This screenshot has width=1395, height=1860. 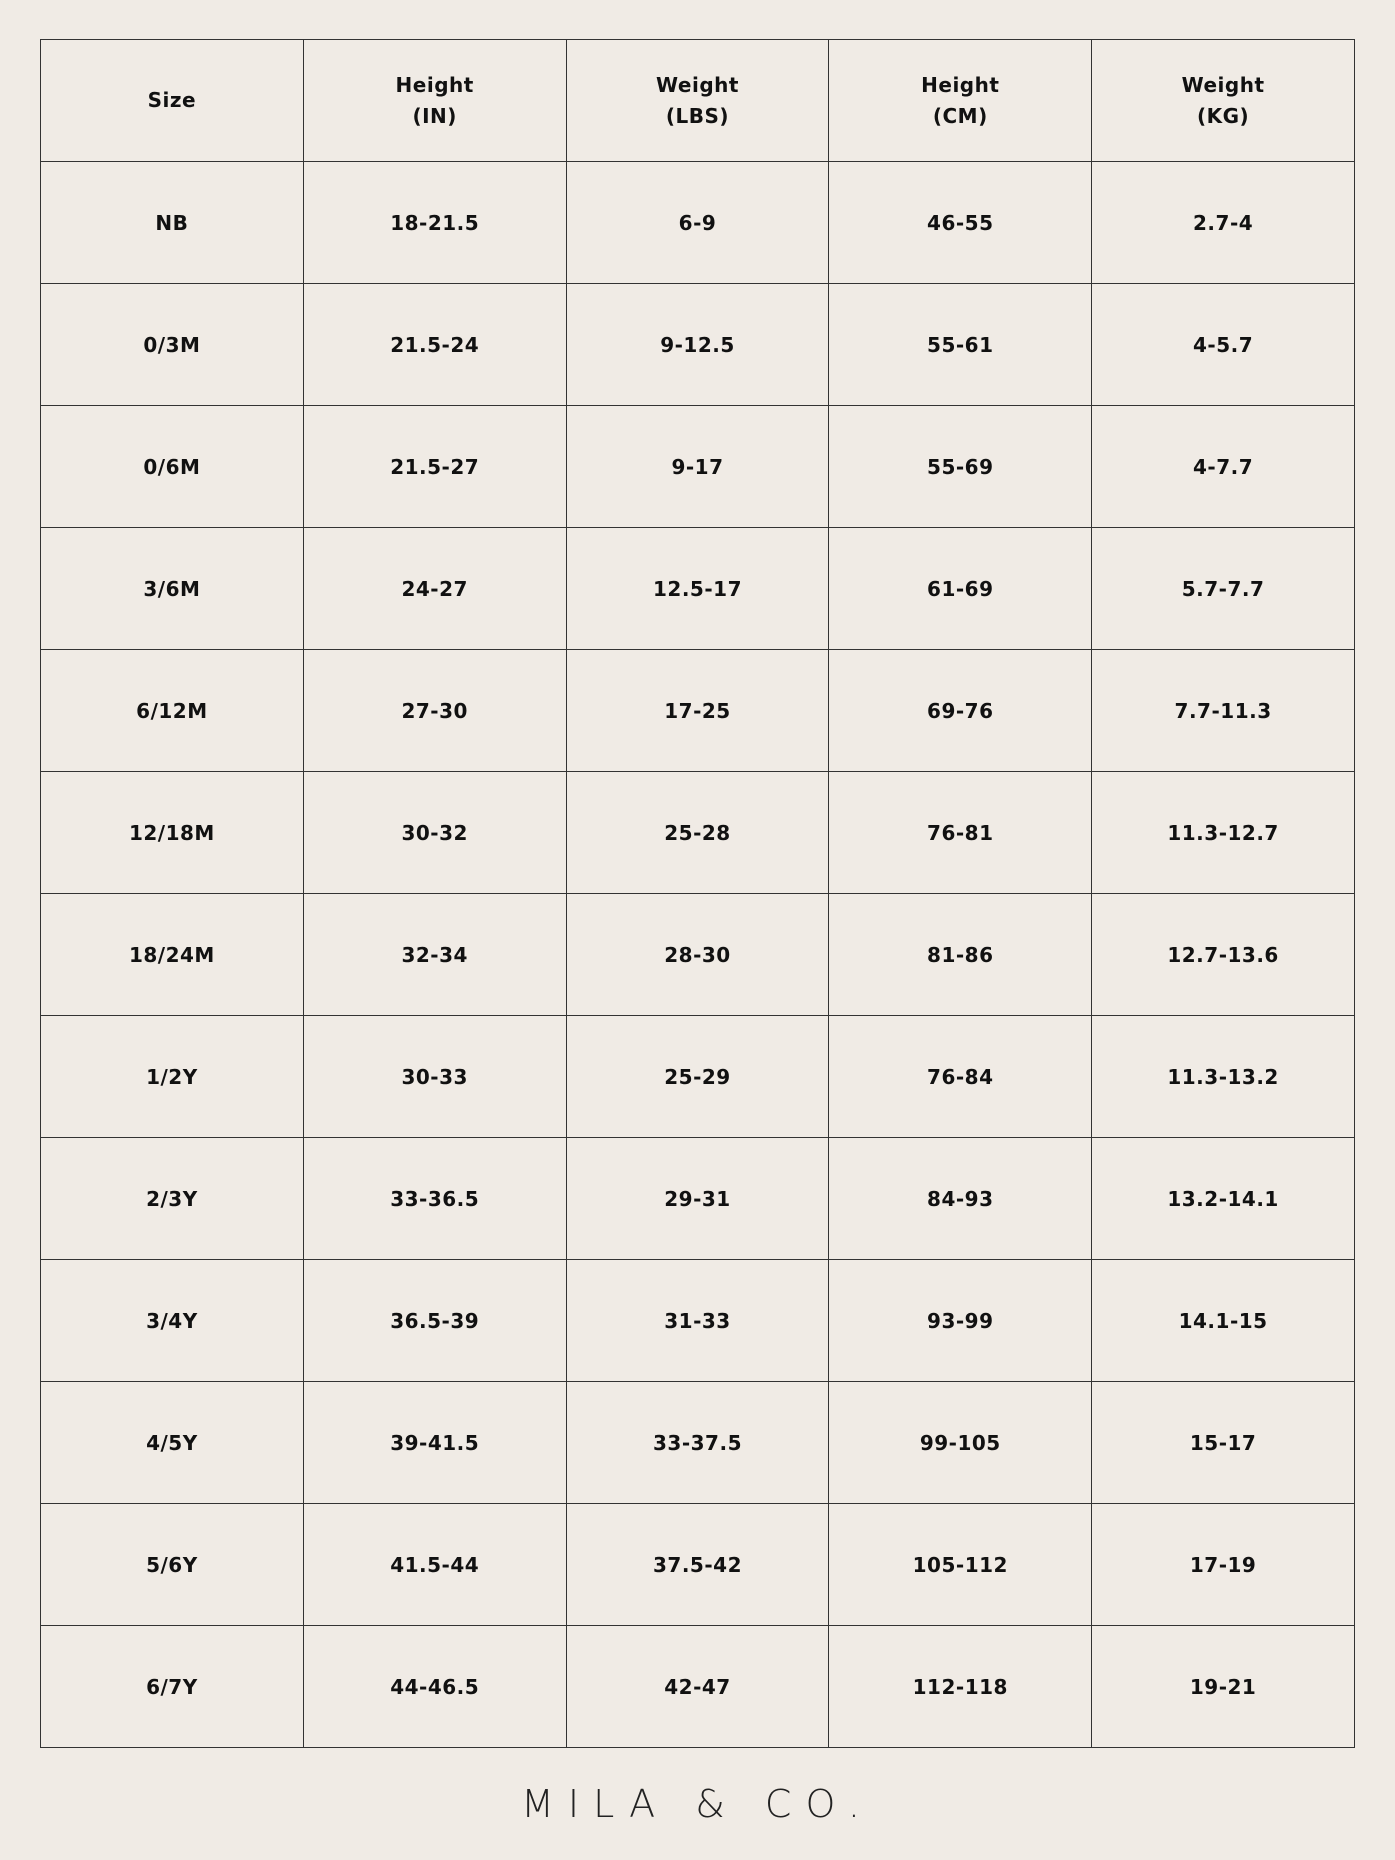 I want to click on column-header-line2: (LBS), so click(x=697, y=115).